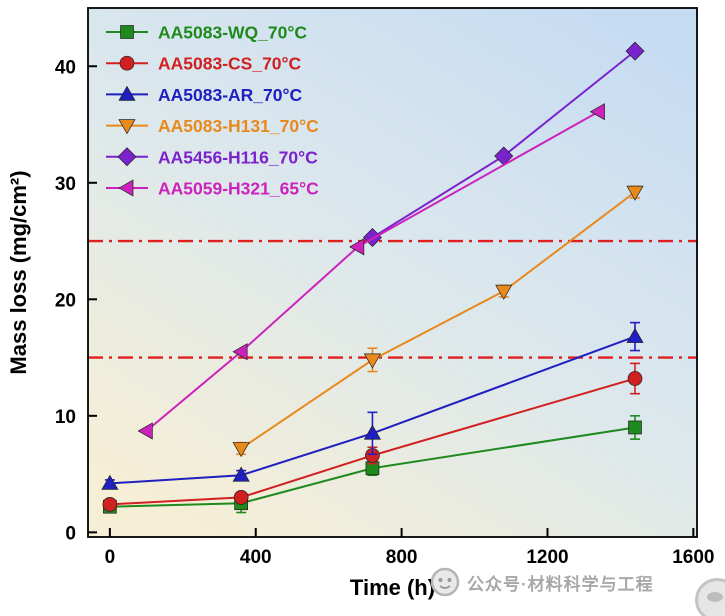 This screenshot has height=616, width=725. What do you see at coordinates (693, 557) in the screenshot?
I see `x-tick-label: 1600` at bounding box center [693, 557].